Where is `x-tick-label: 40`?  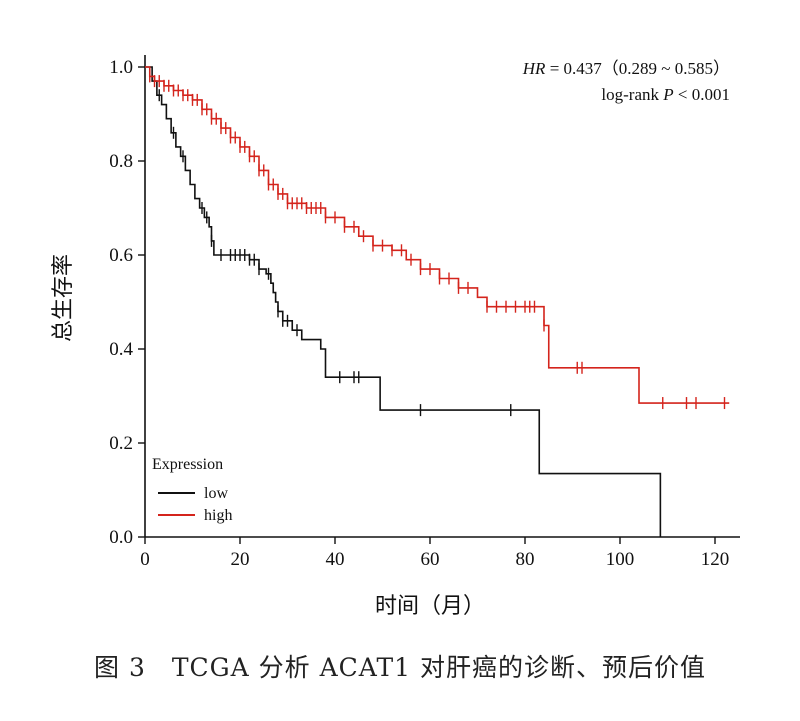 x-tick-label: 40 is located at coordinates (335, 559).